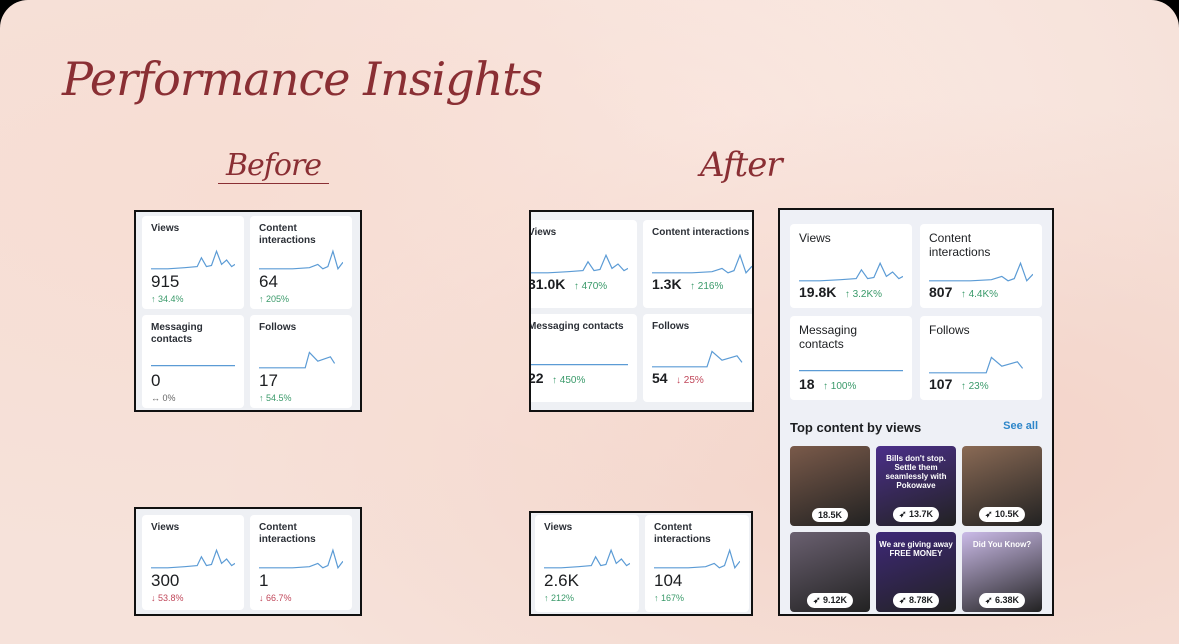  What do you see at coordinates (921, 514) in the screenshot?
I see `views-count: 13.7K` at bounding box center [921, 514].